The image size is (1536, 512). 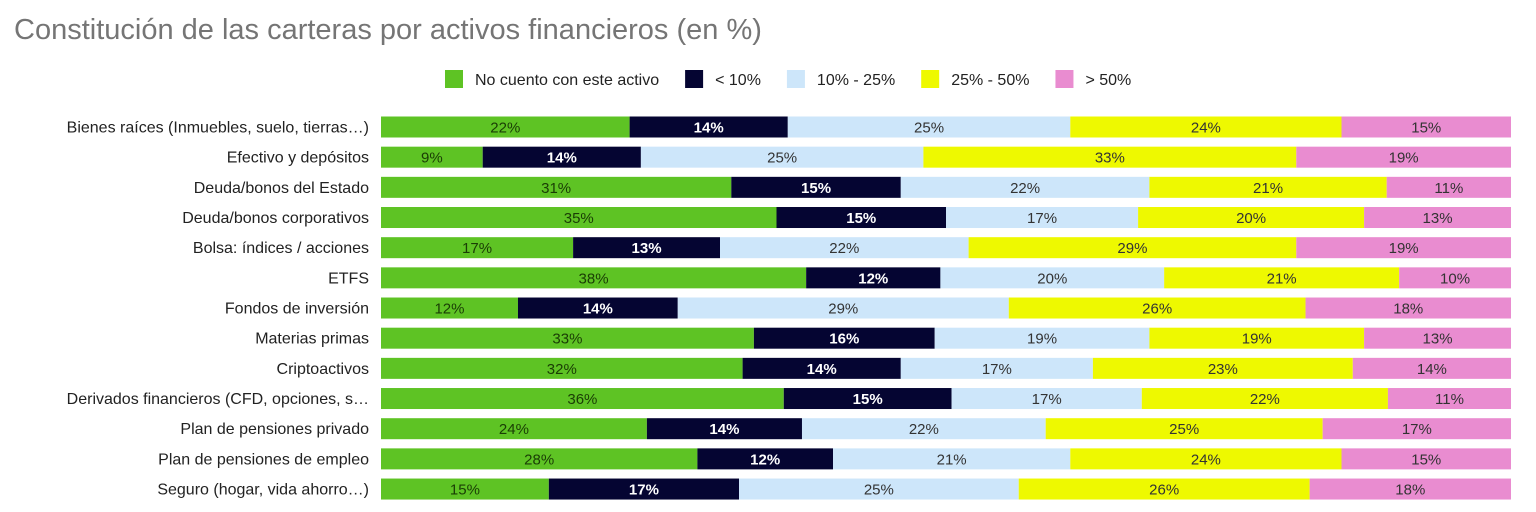 I want to click on bar-row-bienes-ra-ces-inmuebles-suelo-tierras, so click(x=946, y=127).